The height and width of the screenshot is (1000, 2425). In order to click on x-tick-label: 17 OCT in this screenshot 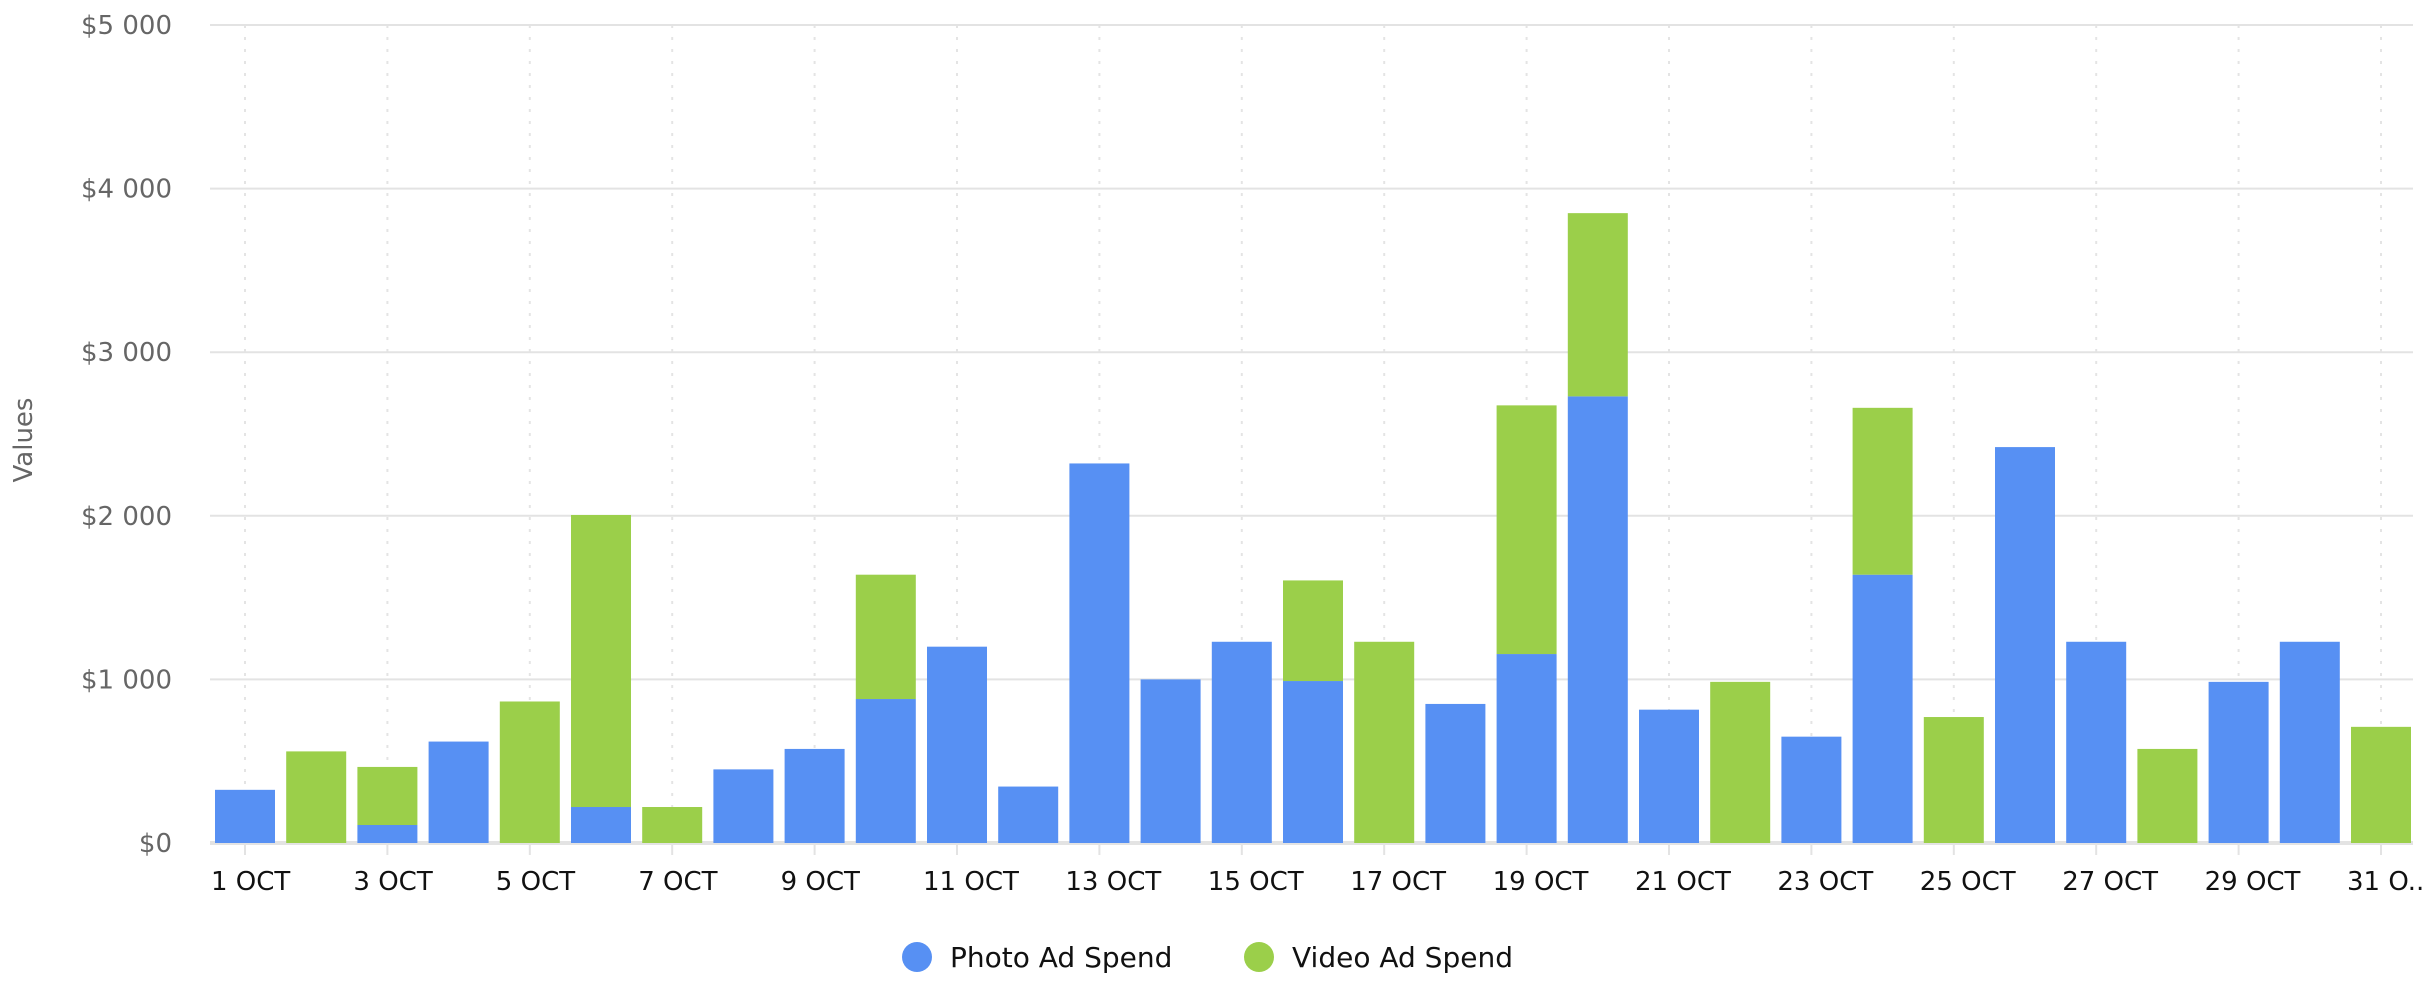, I will do `click(1398, 882)`.